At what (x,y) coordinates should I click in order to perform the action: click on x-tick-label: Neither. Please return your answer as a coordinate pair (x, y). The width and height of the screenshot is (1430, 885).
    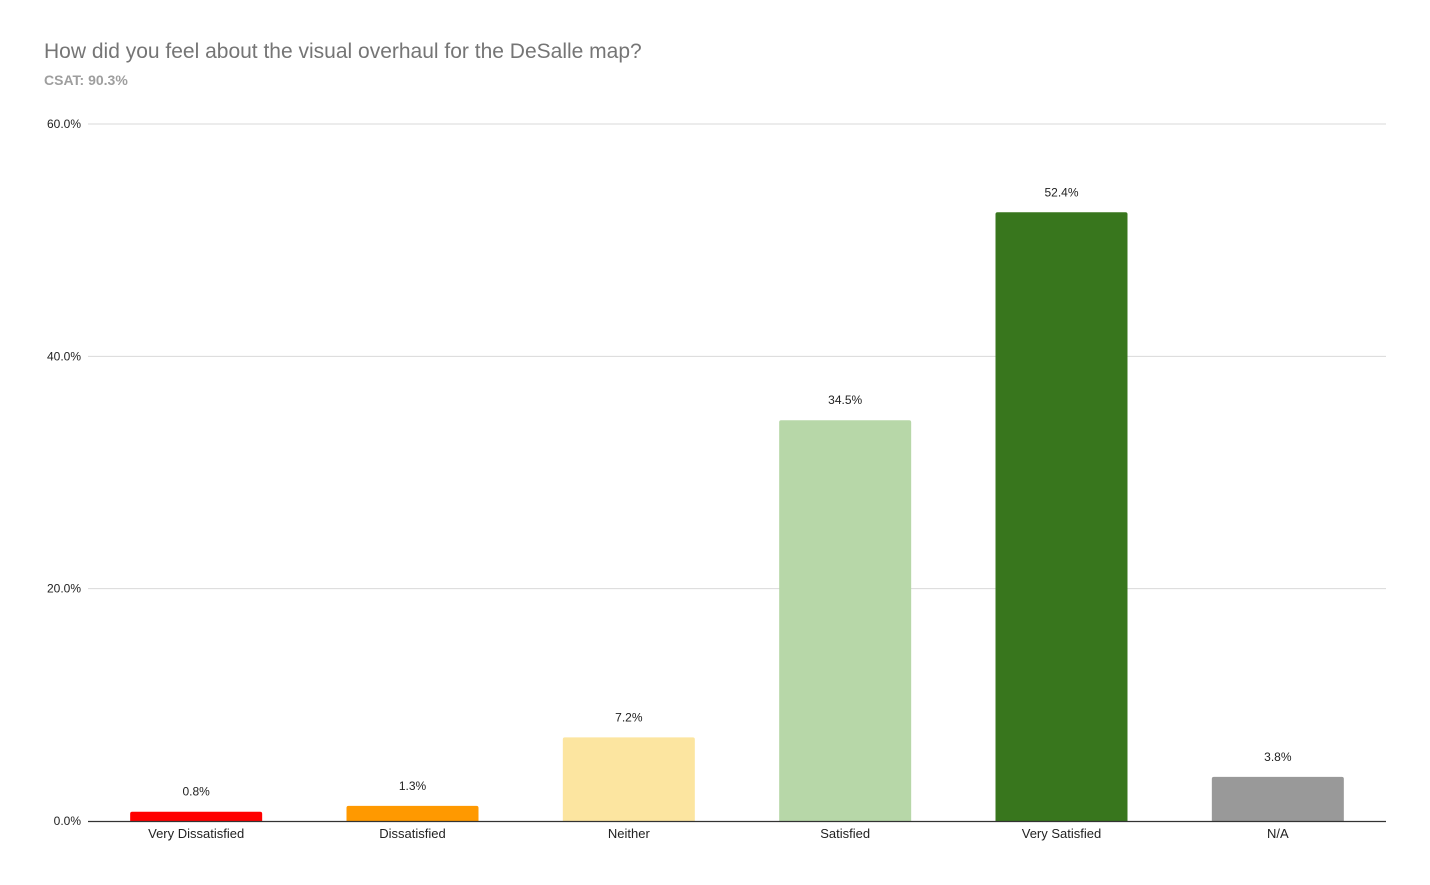
    Looking at the image, I should click on (629, 833).